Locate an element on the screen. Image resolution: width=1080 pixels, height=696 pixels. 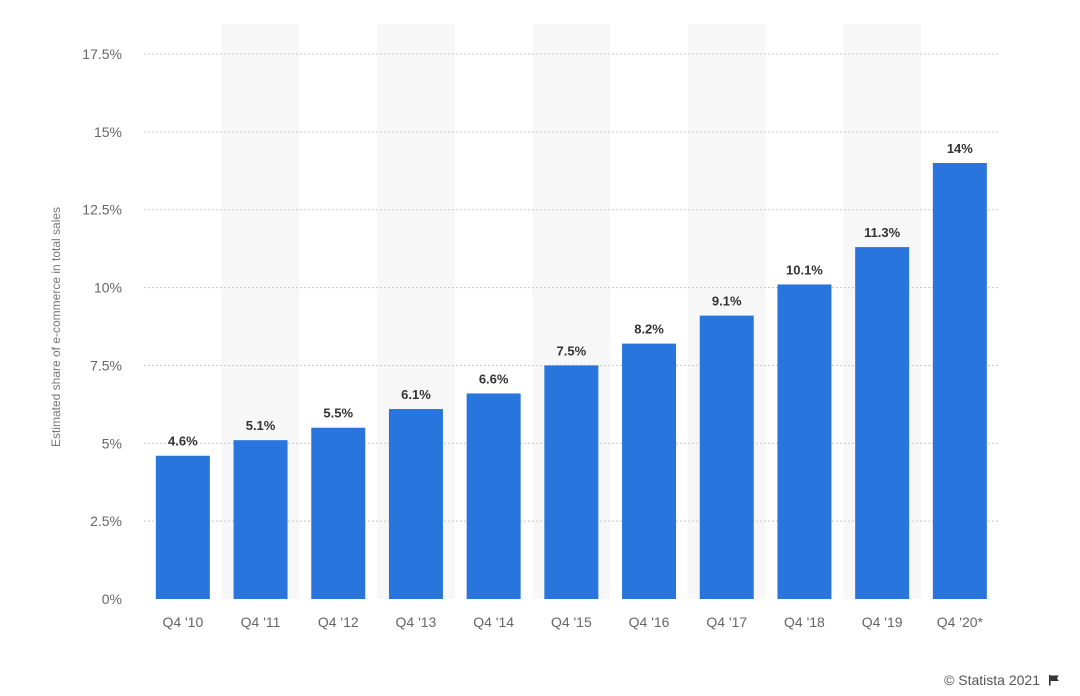
x-tick-label: Q4 '17 is located at coordinates (726, 622).